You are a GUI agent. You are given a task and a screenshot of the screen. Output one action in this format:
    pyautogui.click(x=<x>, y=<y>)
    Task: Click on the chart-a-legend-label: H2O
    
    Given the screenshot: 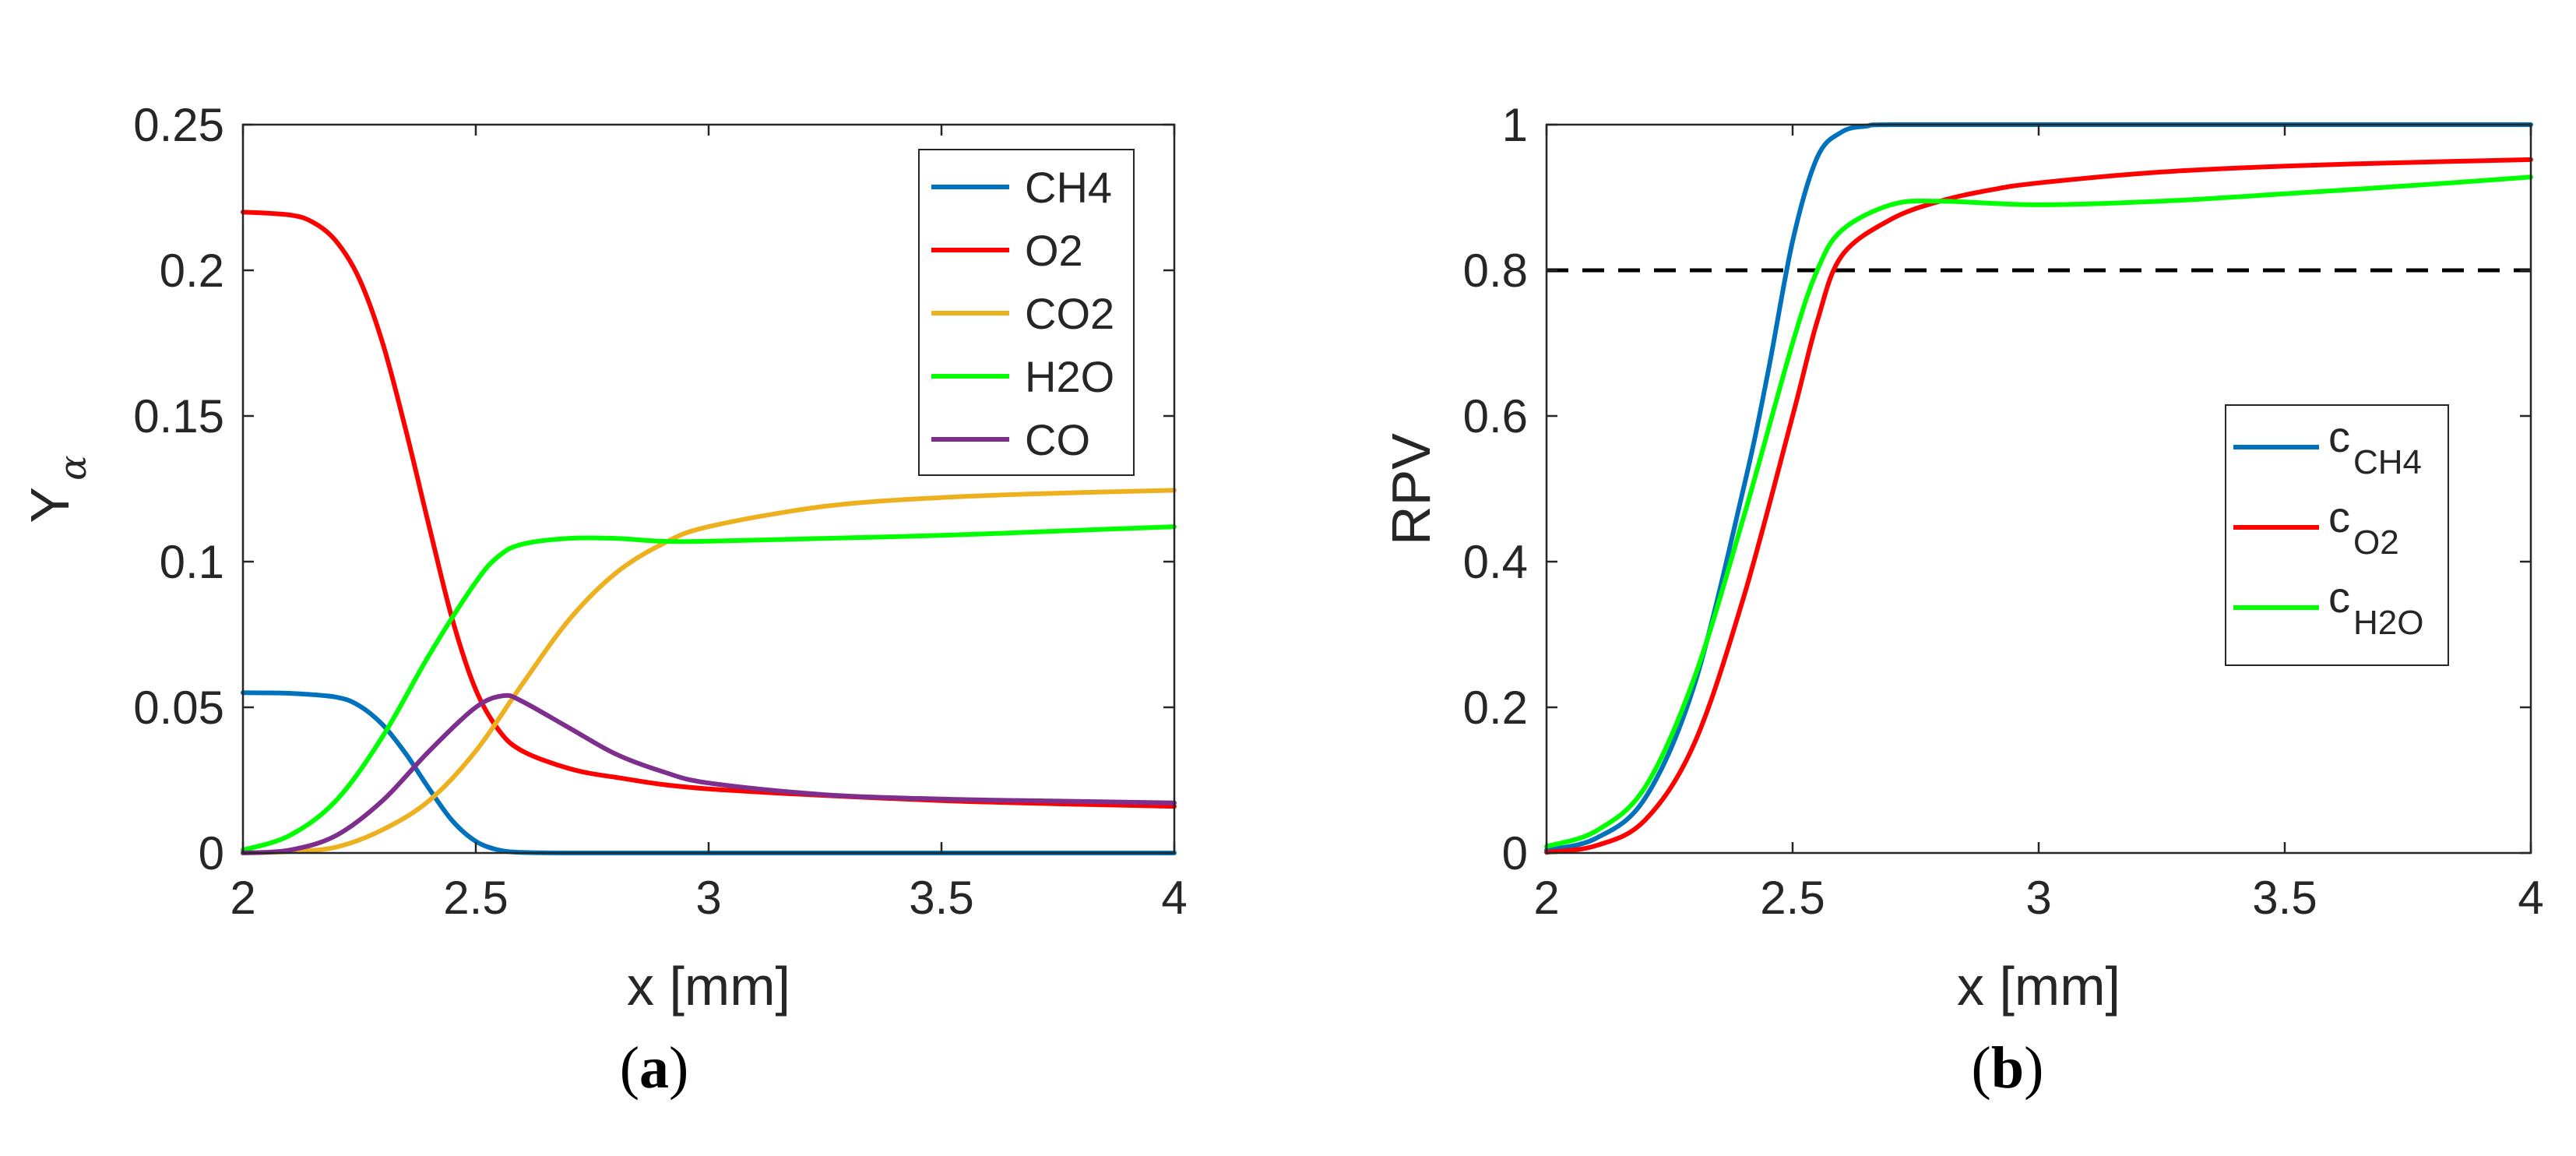 What is the action you would take?
    pyautogui.click(x=1069, y=376)
    